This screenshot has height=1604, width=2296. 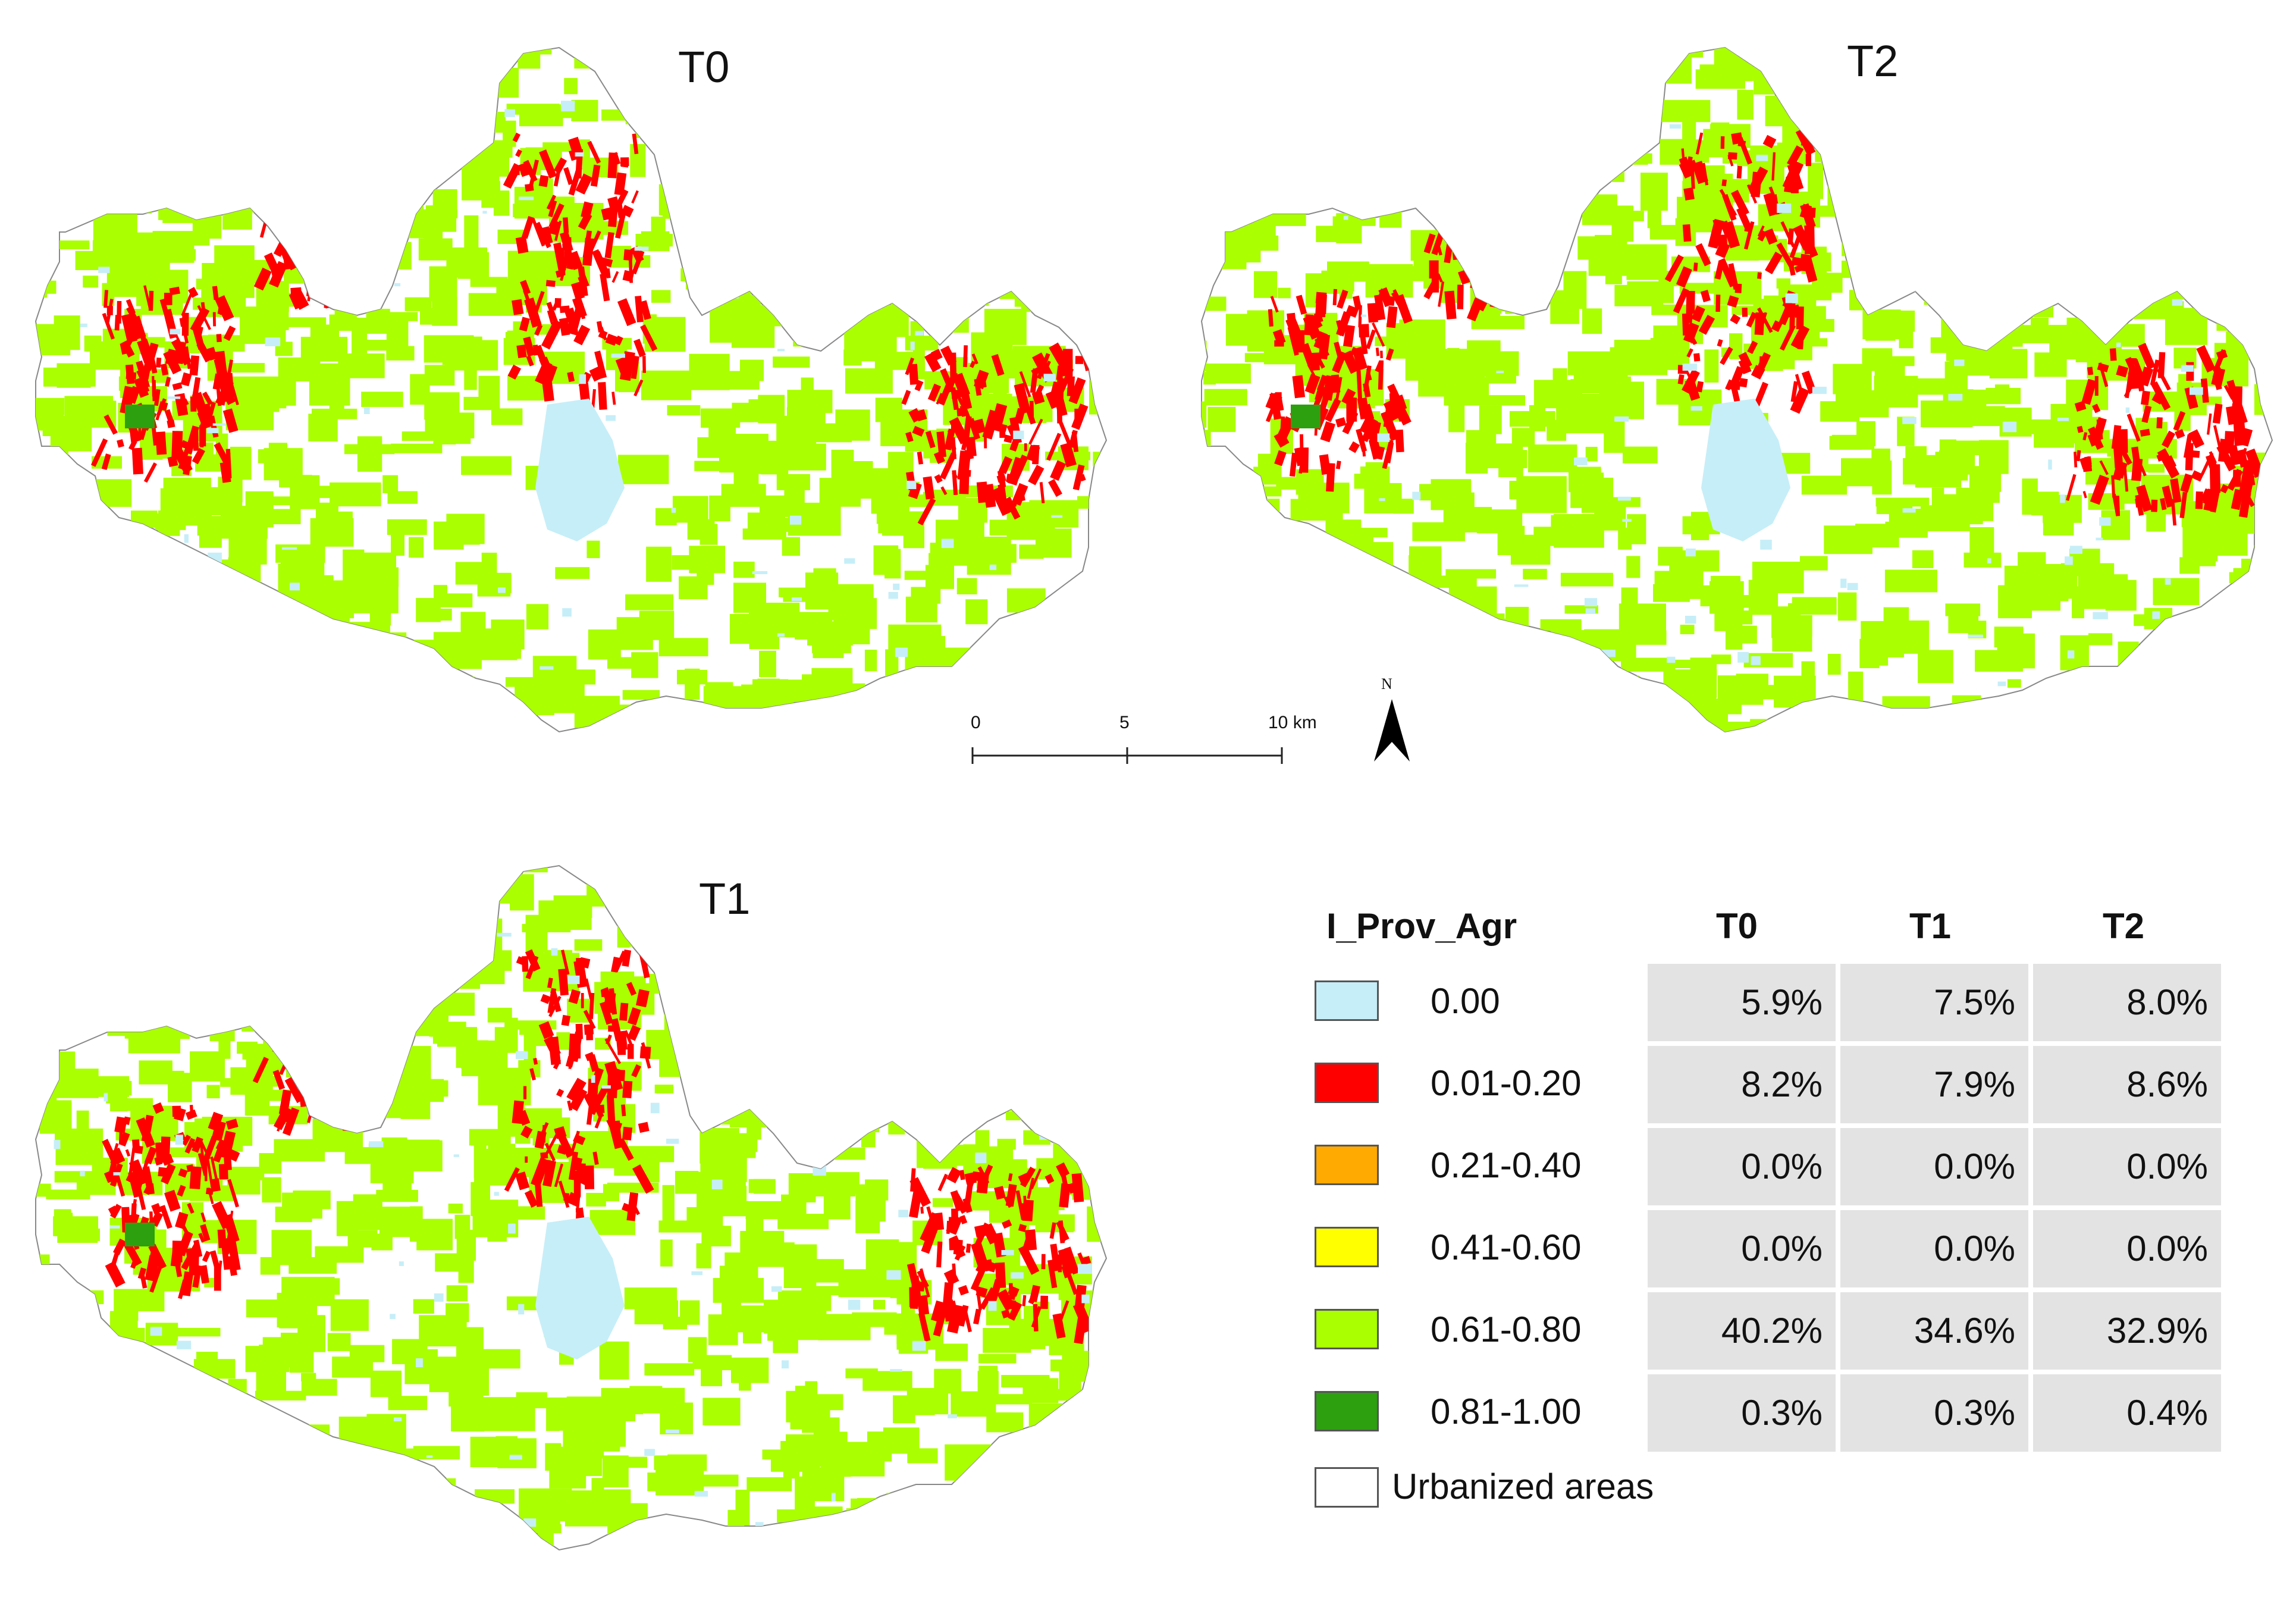 I want to click on legend-row: 0.01-0.20 8.2% 7.9% 8.6%, so click(x=1767, y=1084).